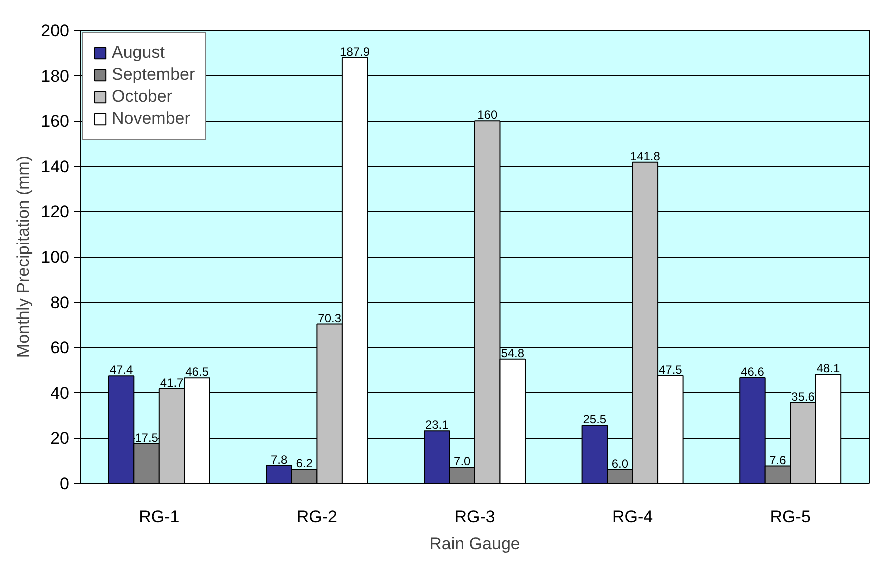 This screenshot has height=585, width=896. I want to click on y-tick-label: 80, so click(60, 302).